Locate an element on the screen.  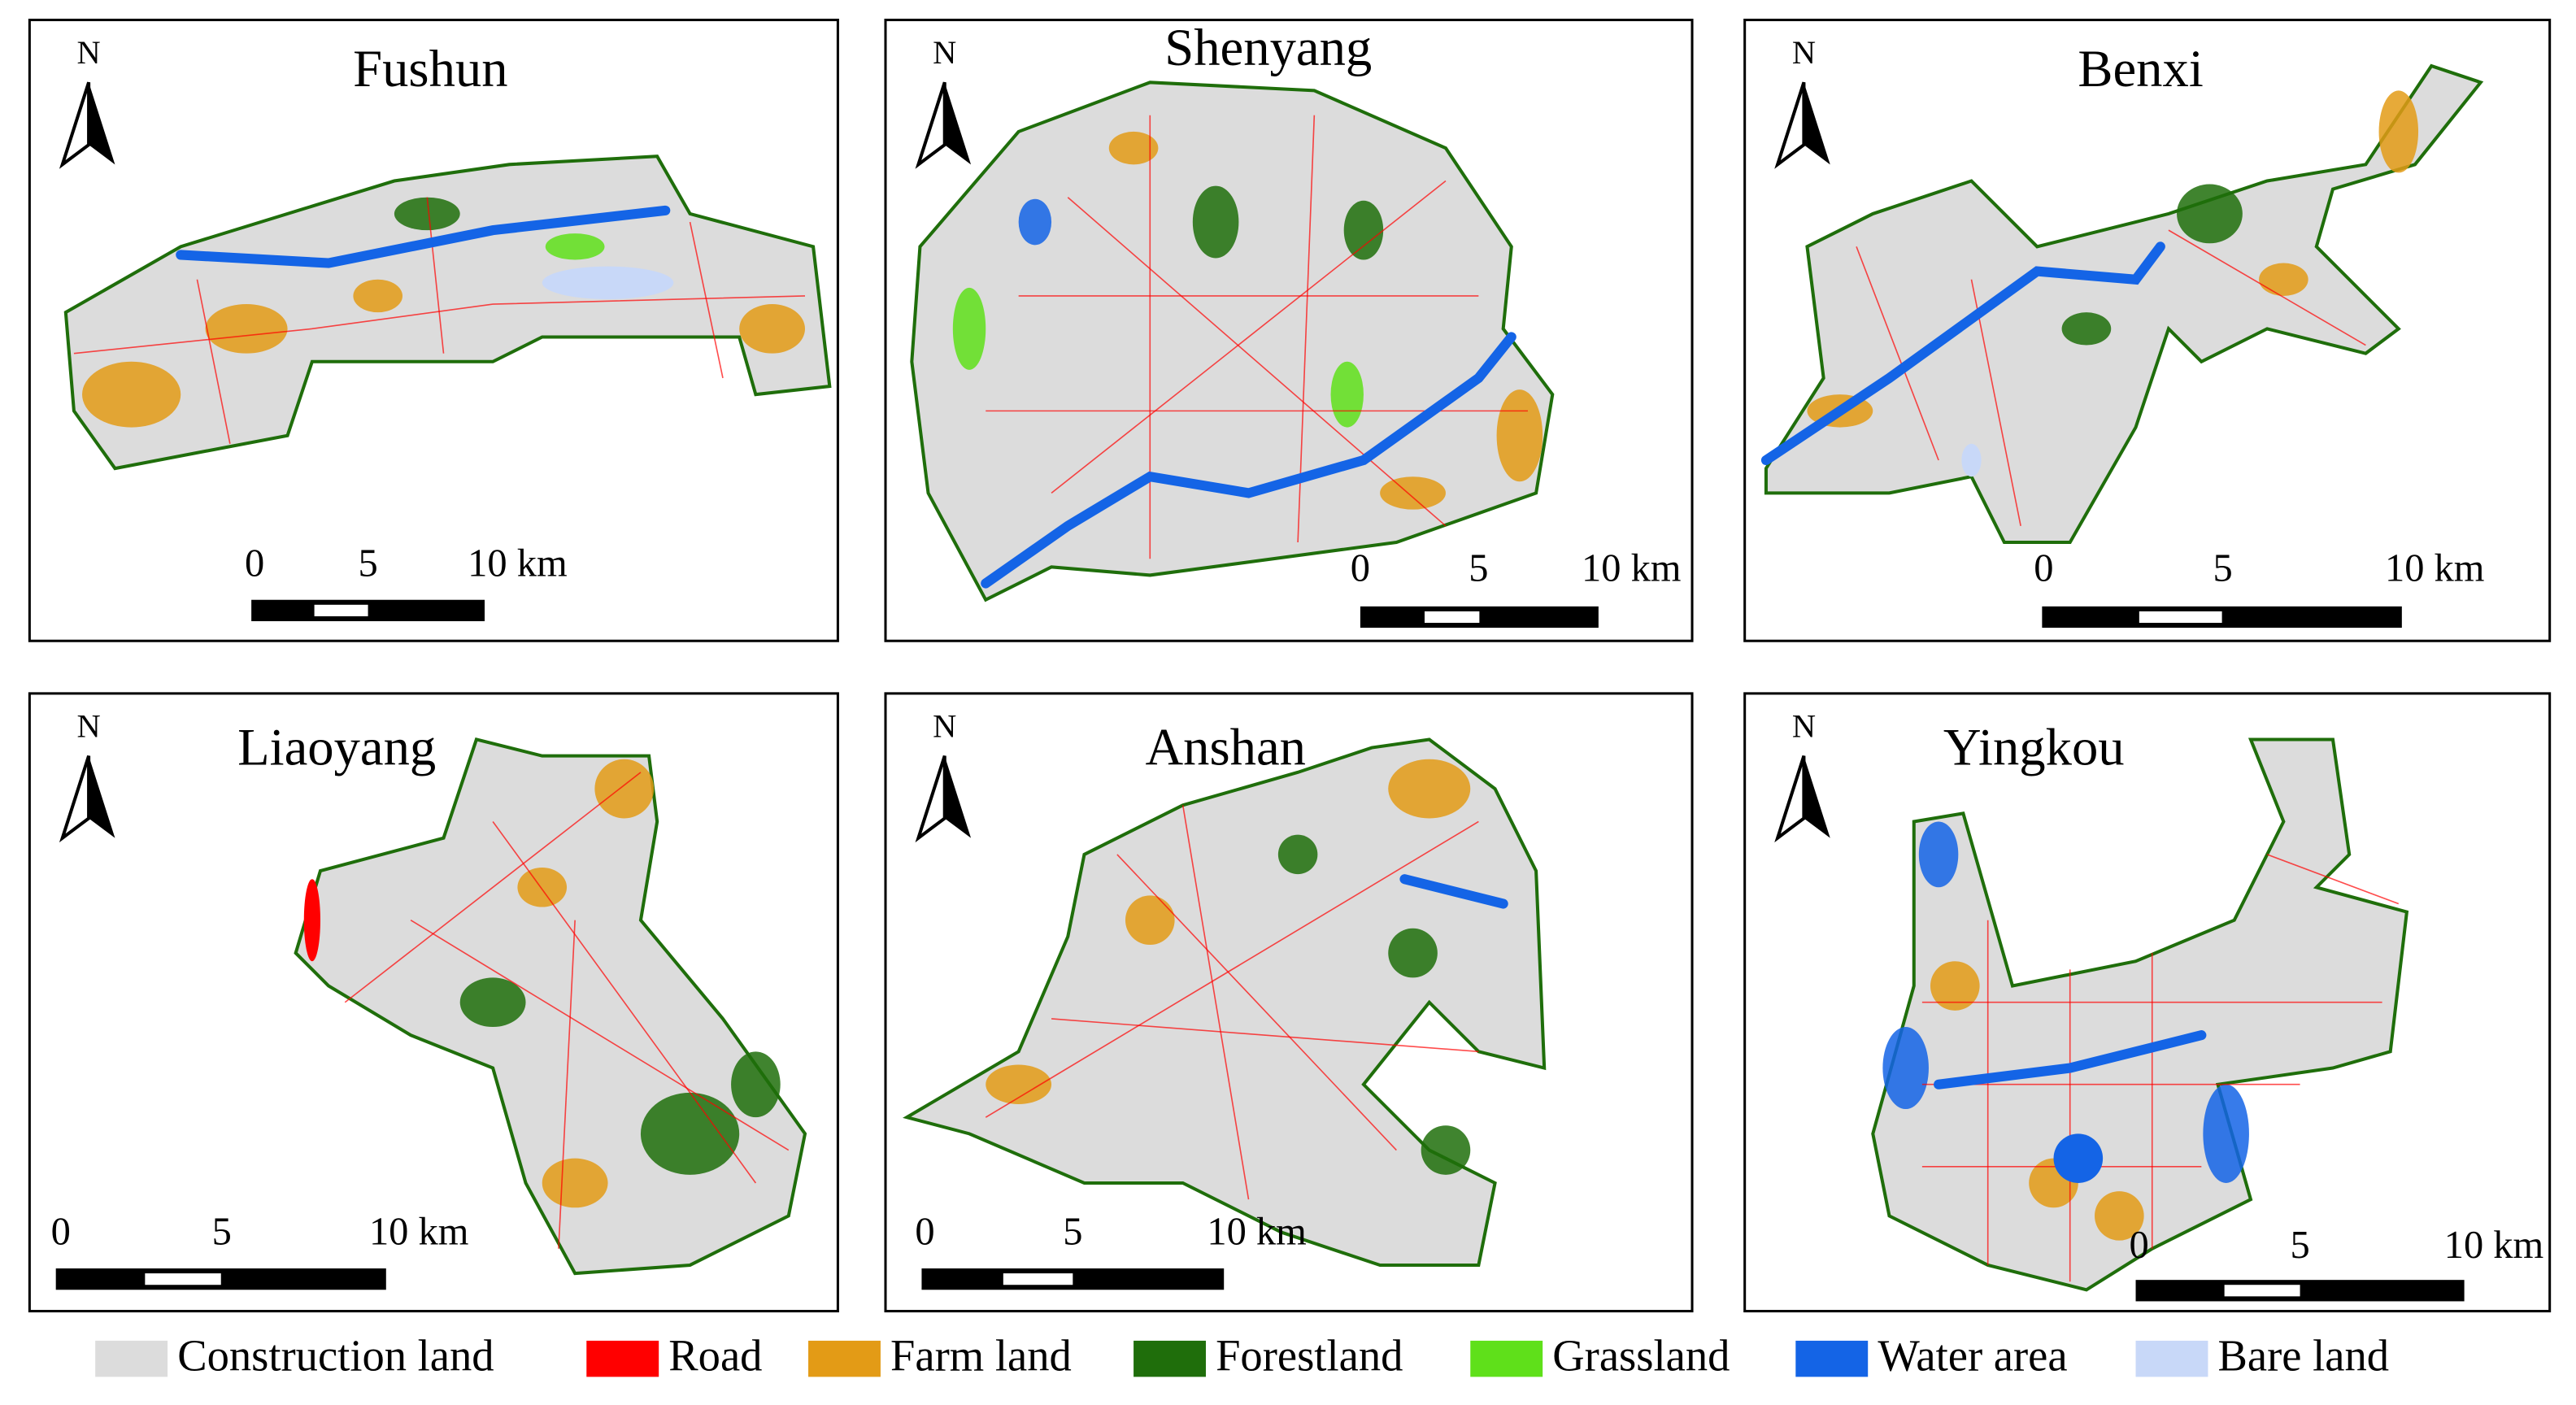
legend-label: Bare land is located at coordinates (2304, 1356).